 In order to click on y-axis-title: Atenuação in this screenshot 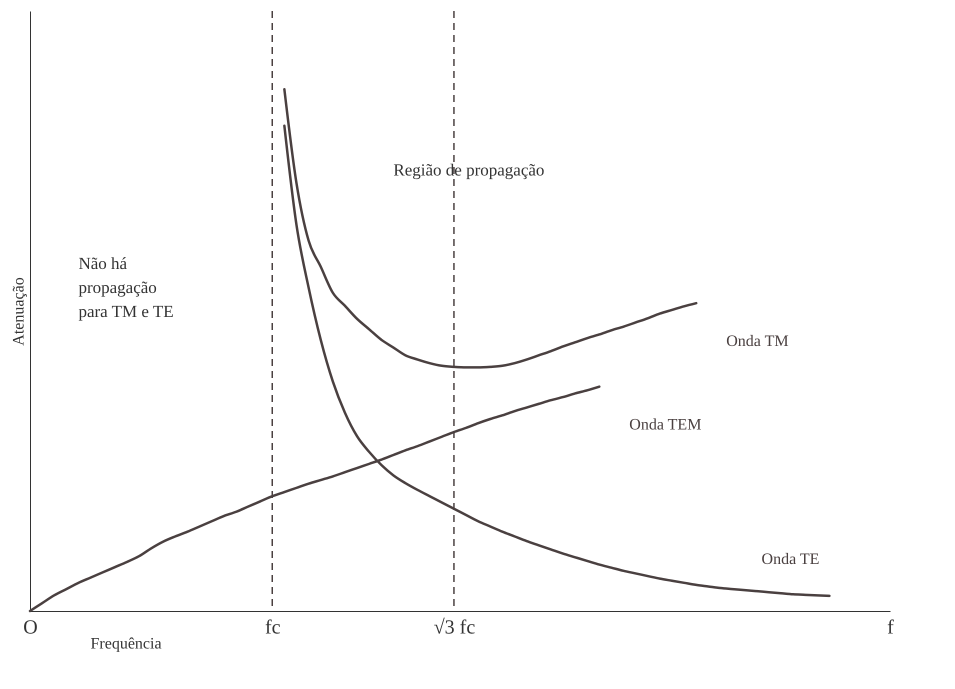, I will do `click(19, 311)`.